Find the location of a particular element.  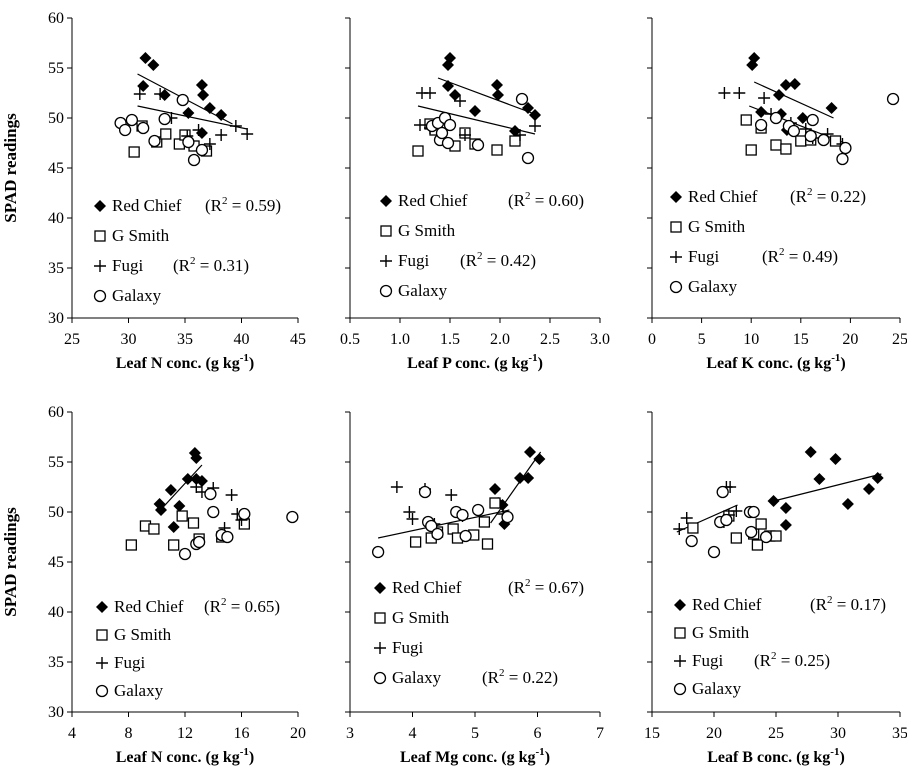

y-tick-label: 35 is located at coordinates (56, 268).